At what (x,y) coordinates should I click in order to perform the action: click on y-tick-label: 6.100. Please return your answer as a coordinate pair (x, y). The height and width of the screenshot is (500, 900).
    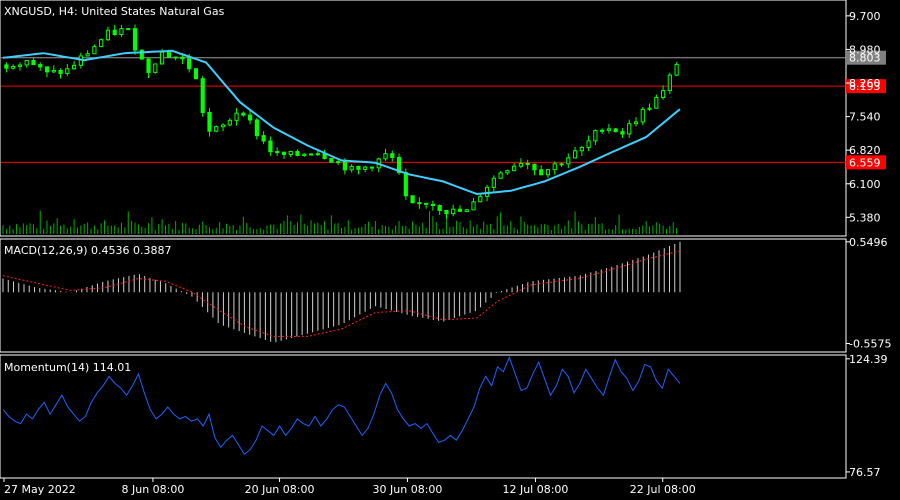
    Looking at the image, I should click on (865, 184).